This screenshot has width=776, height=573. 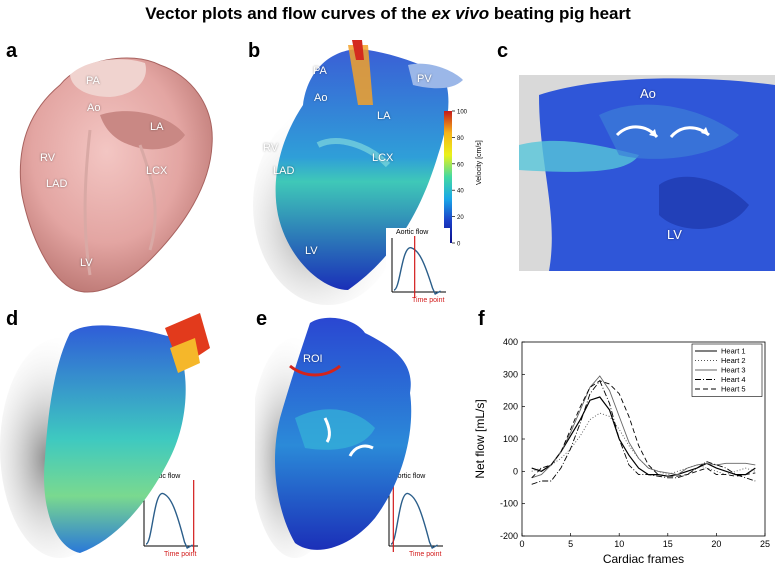 I want to click on panel-d-vector-plot, so click(x=115, y=438).